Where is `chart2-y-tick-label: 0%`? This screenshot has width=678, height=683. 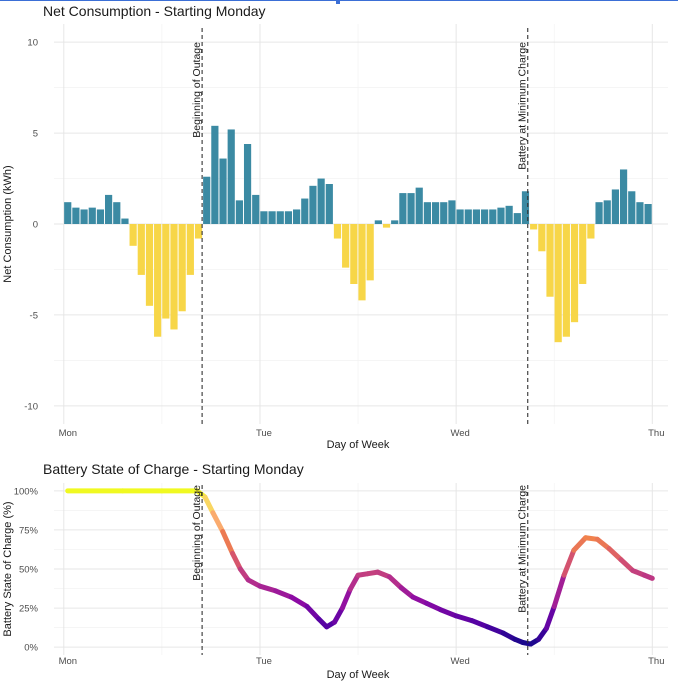 chart2-y-tick-label: 0% is located at coordinates (31, 648).